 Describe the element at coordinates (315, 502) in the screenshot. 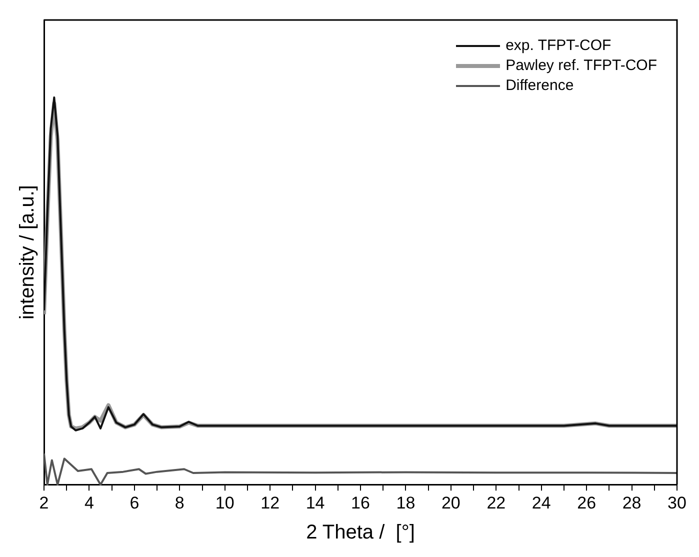

I see `x-tick-label: 14` at that location.